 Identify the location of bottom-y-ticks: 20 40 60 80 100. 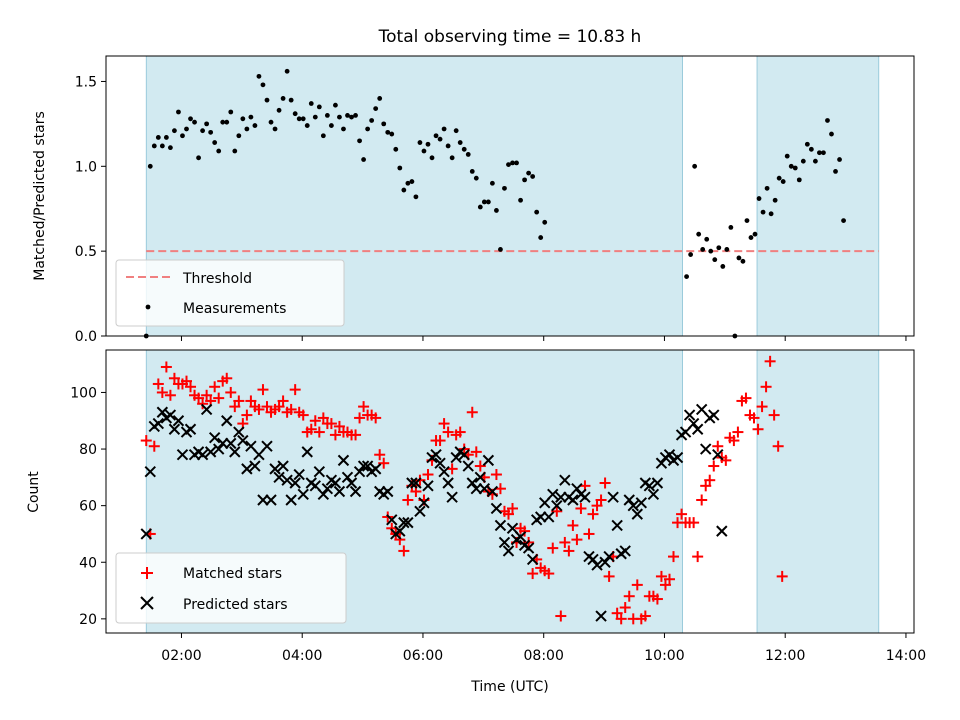
(88, 506).